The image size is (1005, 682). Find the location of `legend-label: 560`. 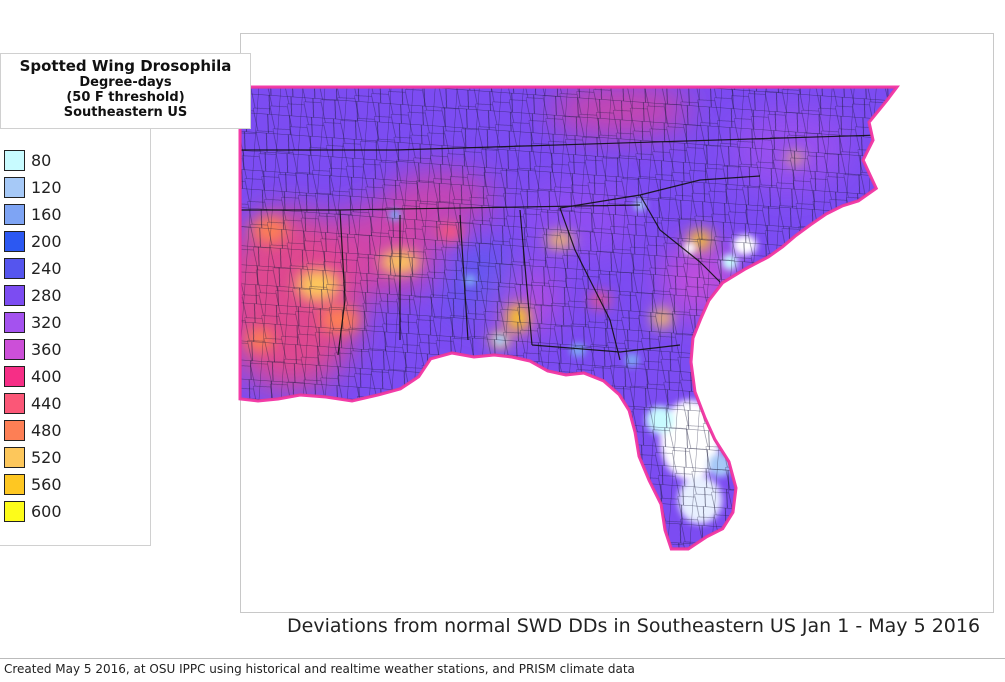

legend-label: 560 is located at coordinates (46, 484).